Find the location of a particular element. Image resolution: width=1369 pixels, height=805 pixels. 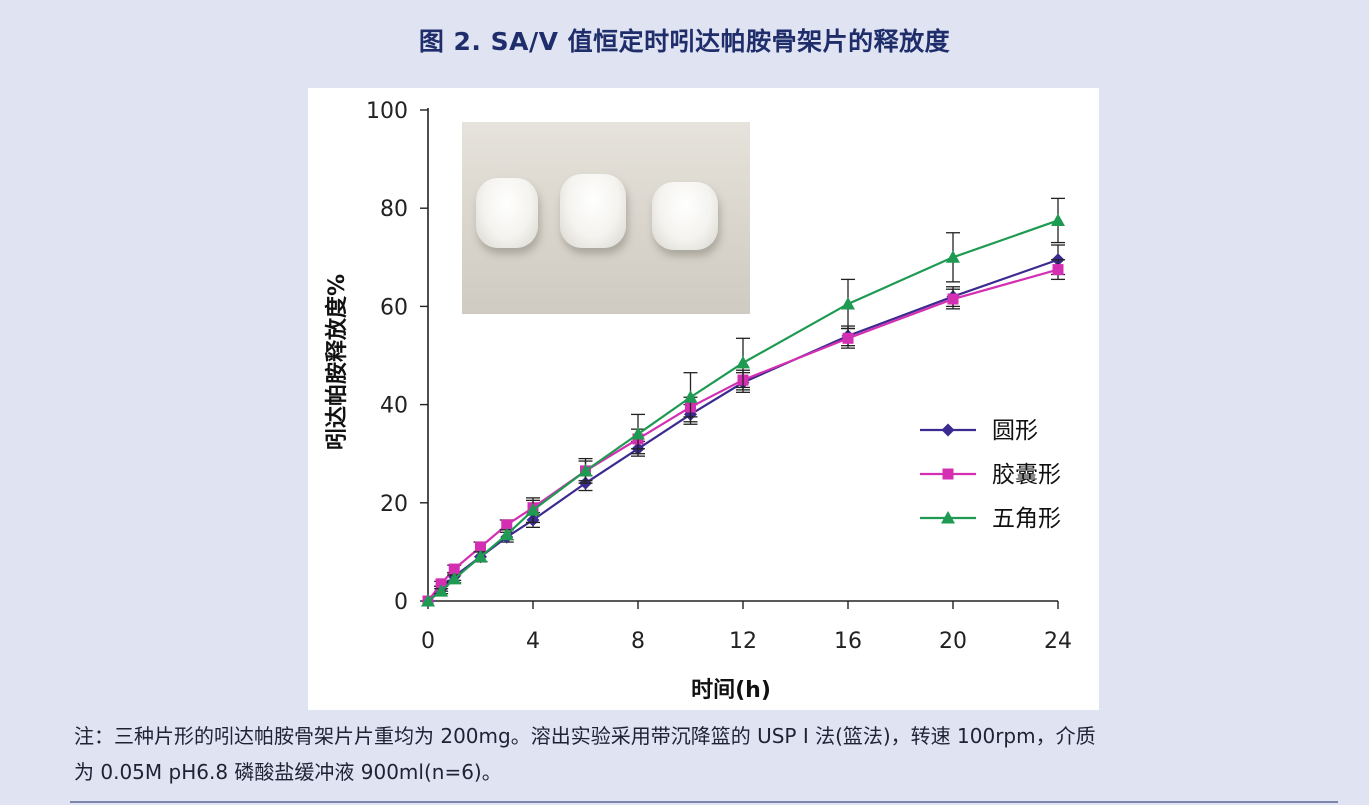

tablet-photo-inset is located at coordinates (606, 218).